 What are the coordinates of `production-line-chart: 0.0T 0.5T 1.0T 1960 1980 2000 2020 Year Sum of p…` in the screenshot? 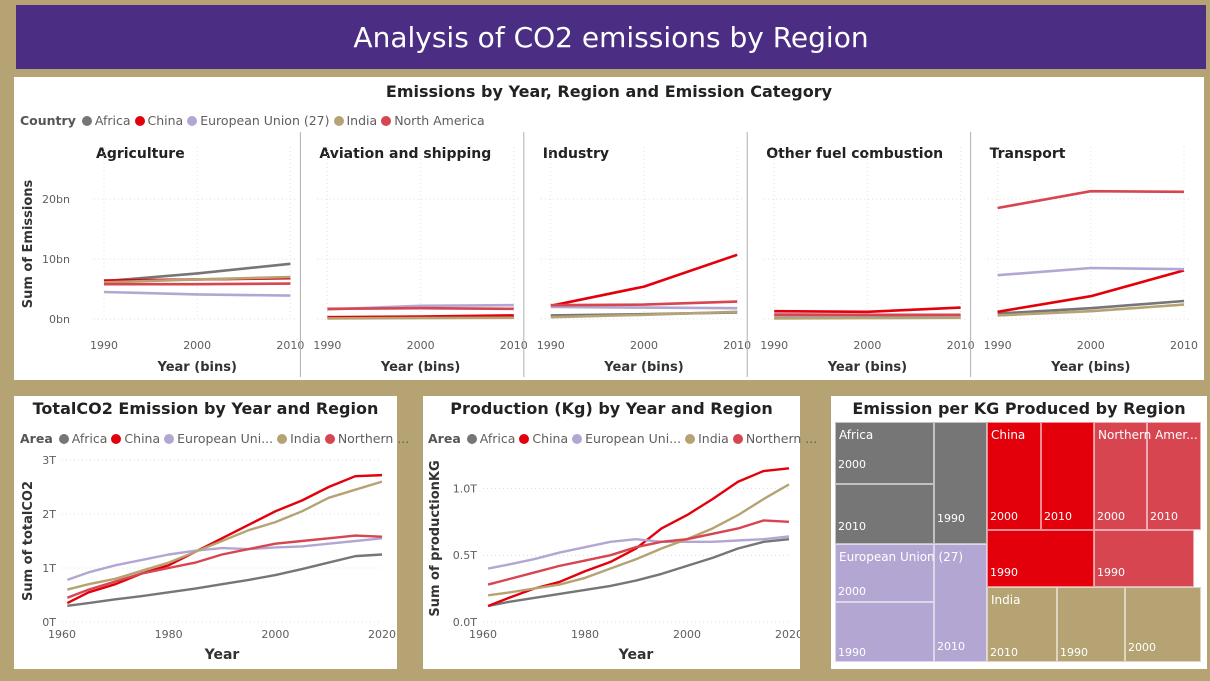 It's located at (611, 532).